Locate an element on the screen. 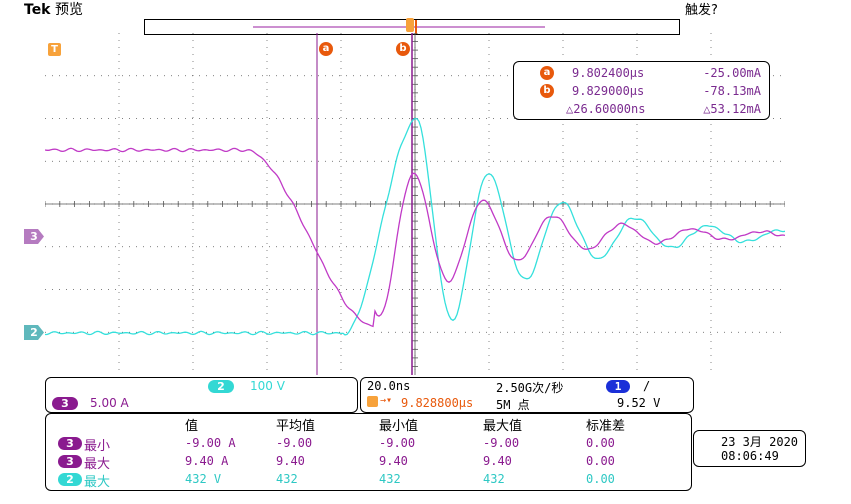 The image size is (851, 504). ch2-ground-label: 2 is located at coordinates (34, 332).